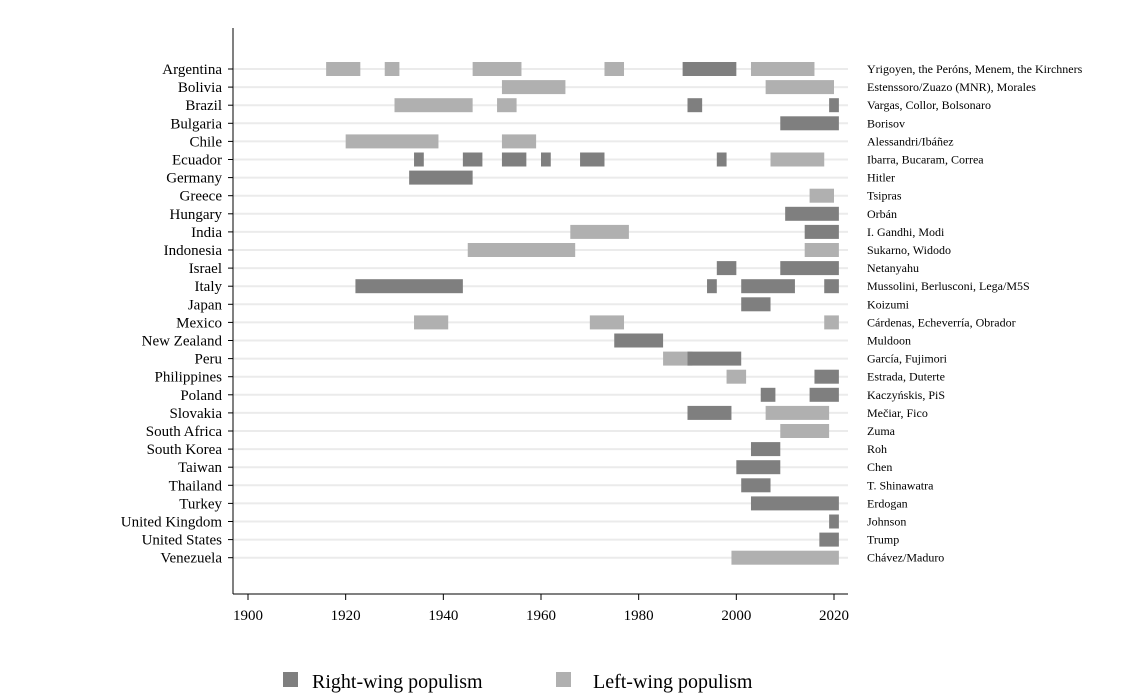 The height and width of the screenshot is (699, 1142). What do you see at coordinates (192, 70) in the screenshot?
I see `country-label-argentina: Argentina` at bounding box center [192, 70].